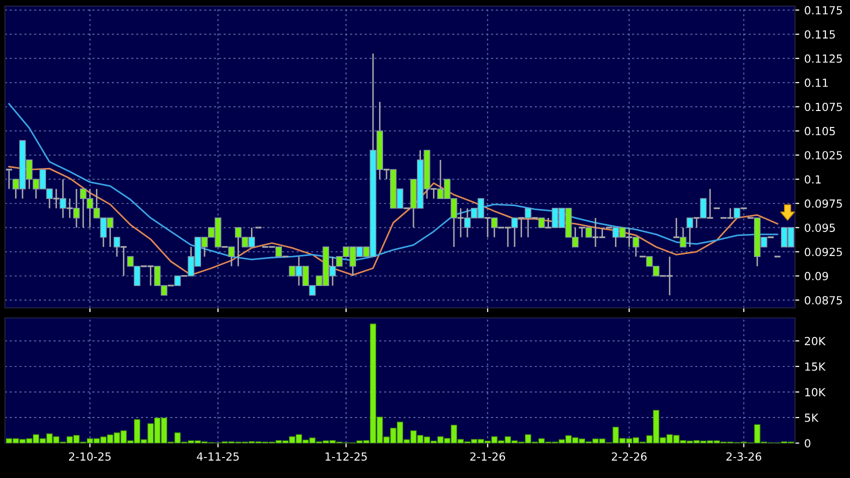 The image size is (850, 478). I want to click on x-tick-label: 2-10-25, so click(90, 456).